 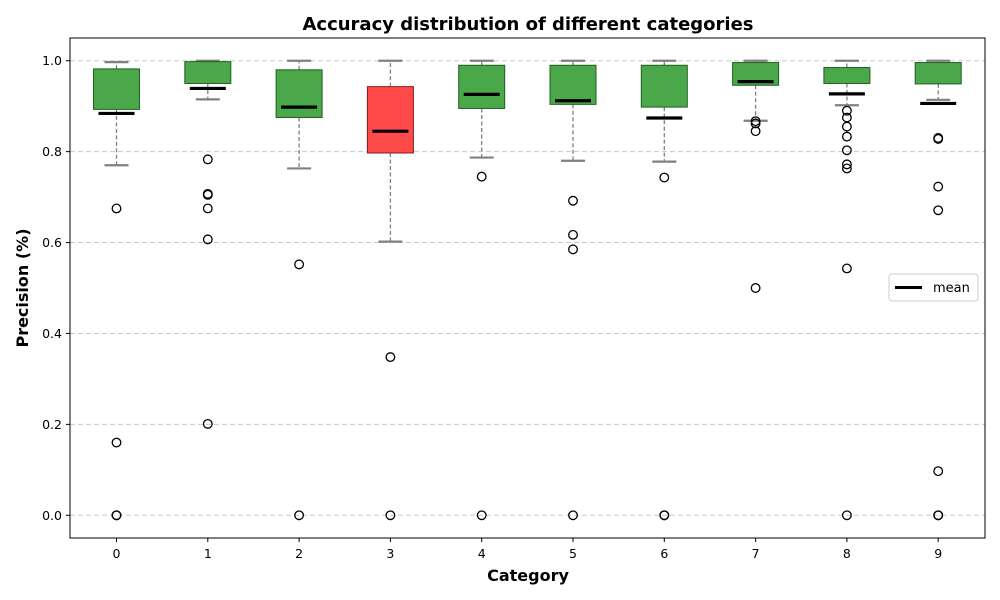 I want to click on y-tick-label: 1.0, so click(x=52, y=60).